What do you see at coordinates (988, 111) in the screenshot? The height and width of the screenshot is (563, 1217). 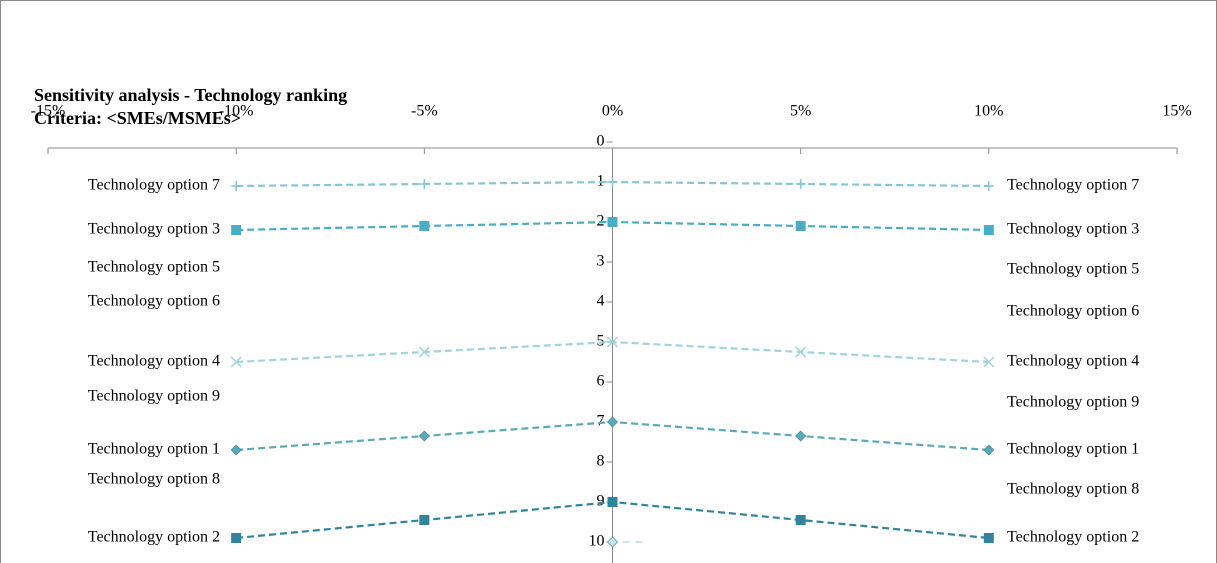 I see `x-tick-label: 10%` at bounding box center [988, 111].